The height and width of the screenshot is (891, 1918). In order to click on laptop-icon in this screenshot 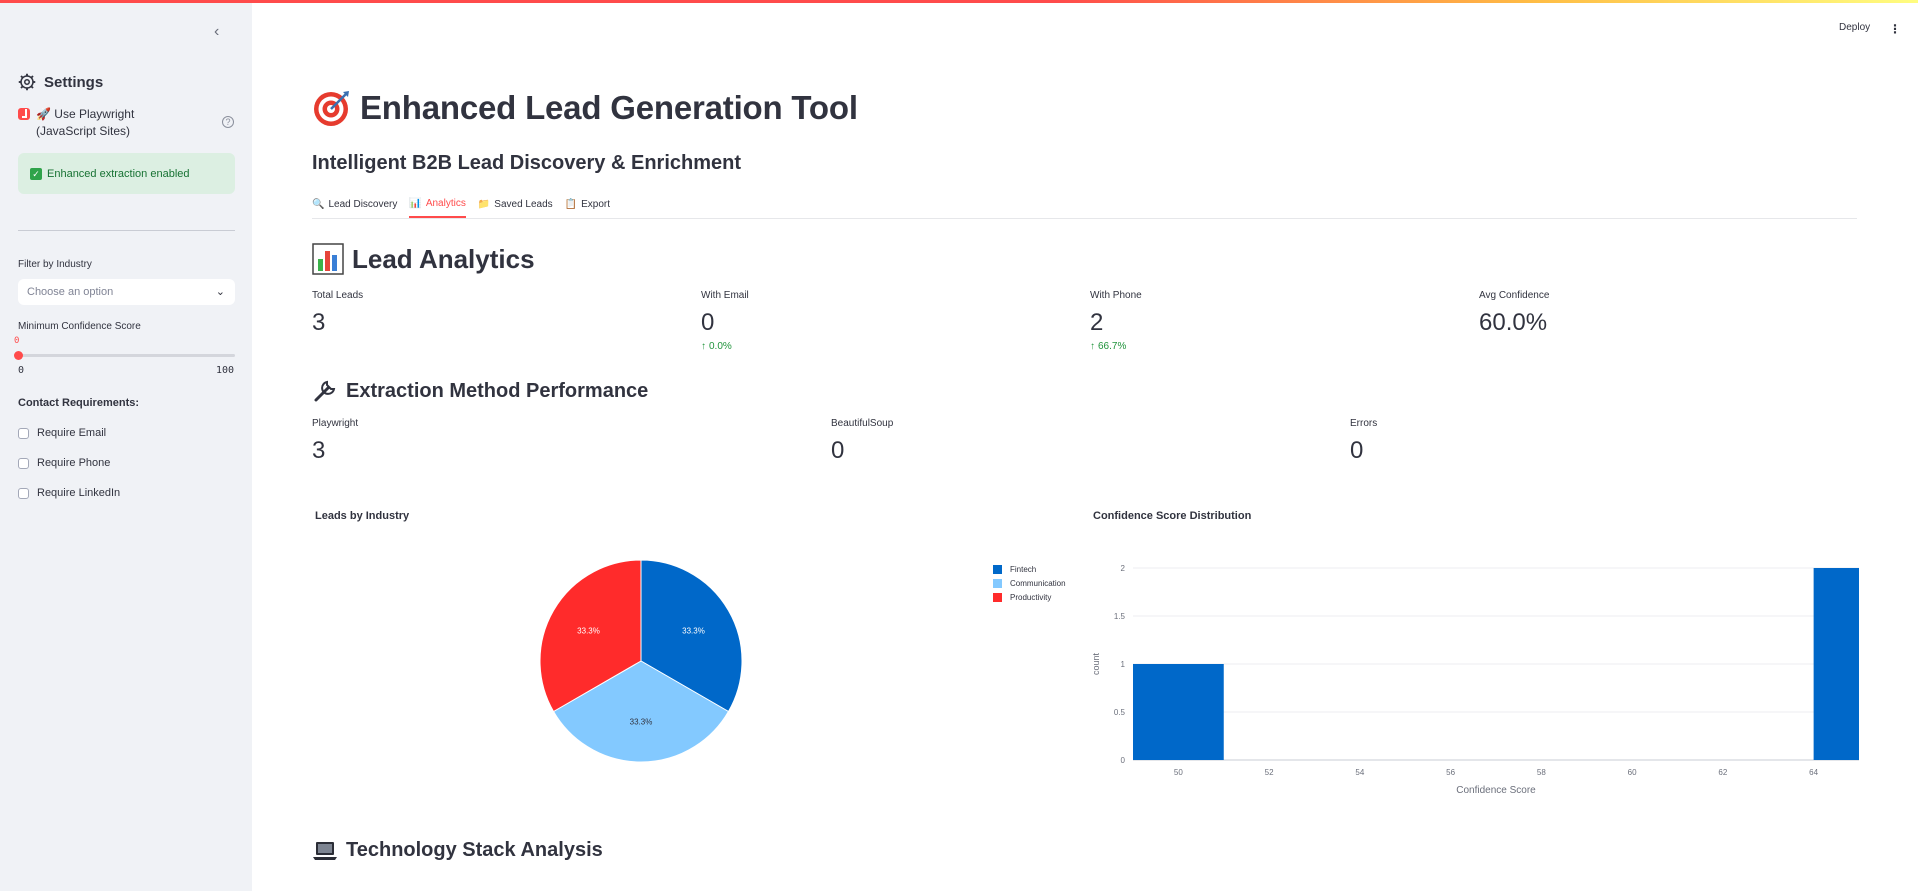, I will do `click(325, 850)`.